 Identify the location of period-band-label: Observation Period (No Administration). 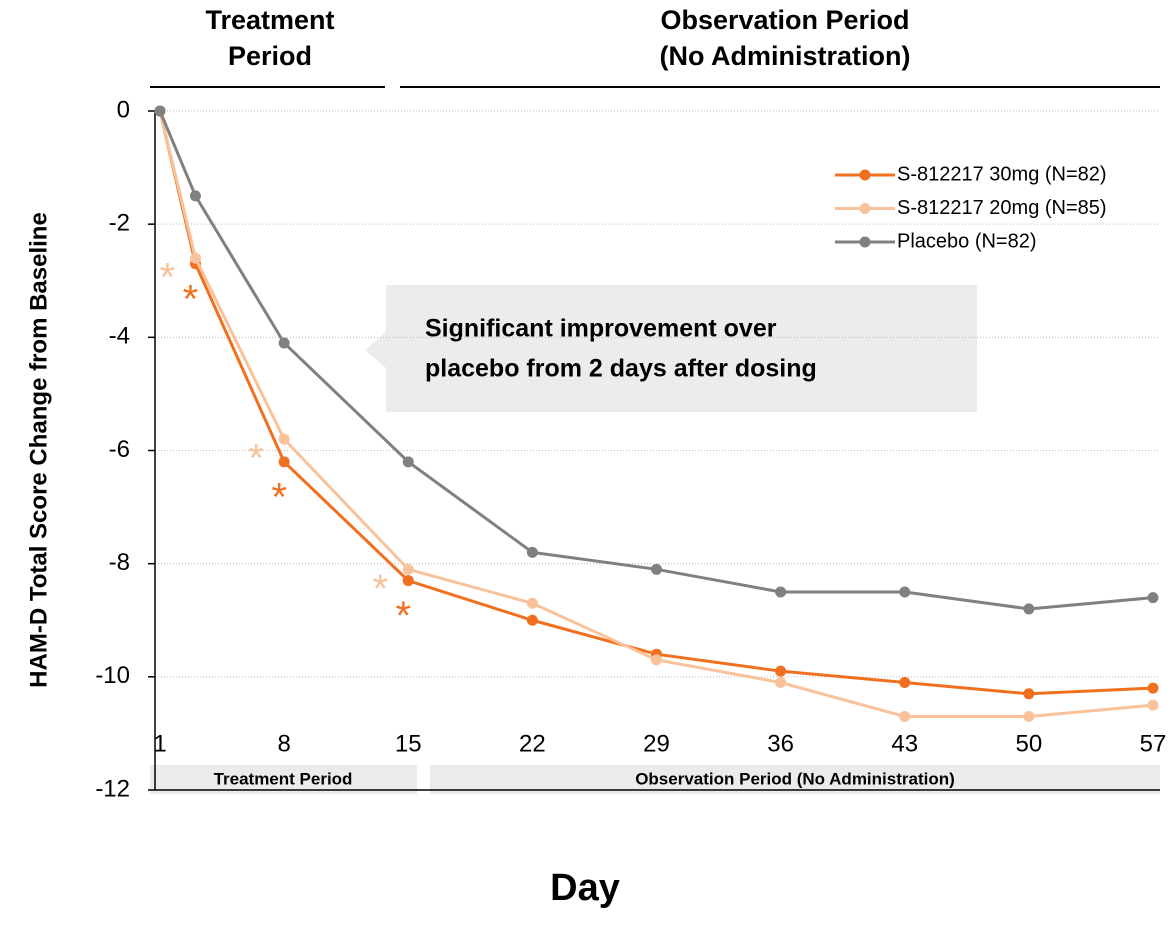
(795, 778).